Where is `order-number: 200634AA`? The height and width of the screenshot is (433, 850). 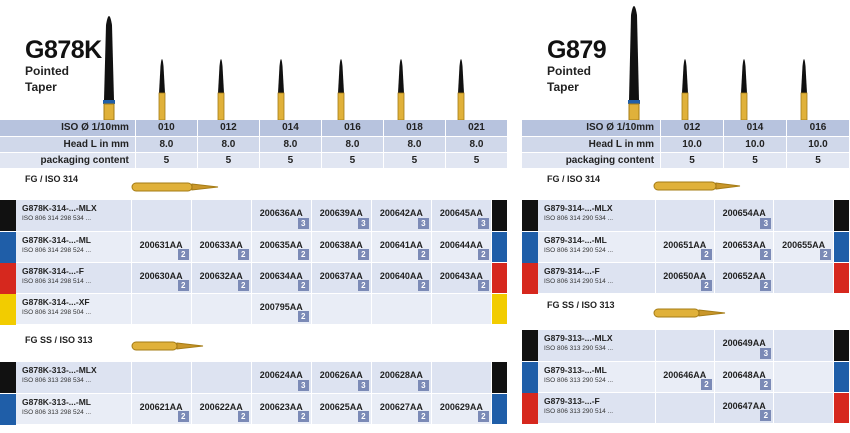 order-number: 200634AA is located at coordinates (281, 275).